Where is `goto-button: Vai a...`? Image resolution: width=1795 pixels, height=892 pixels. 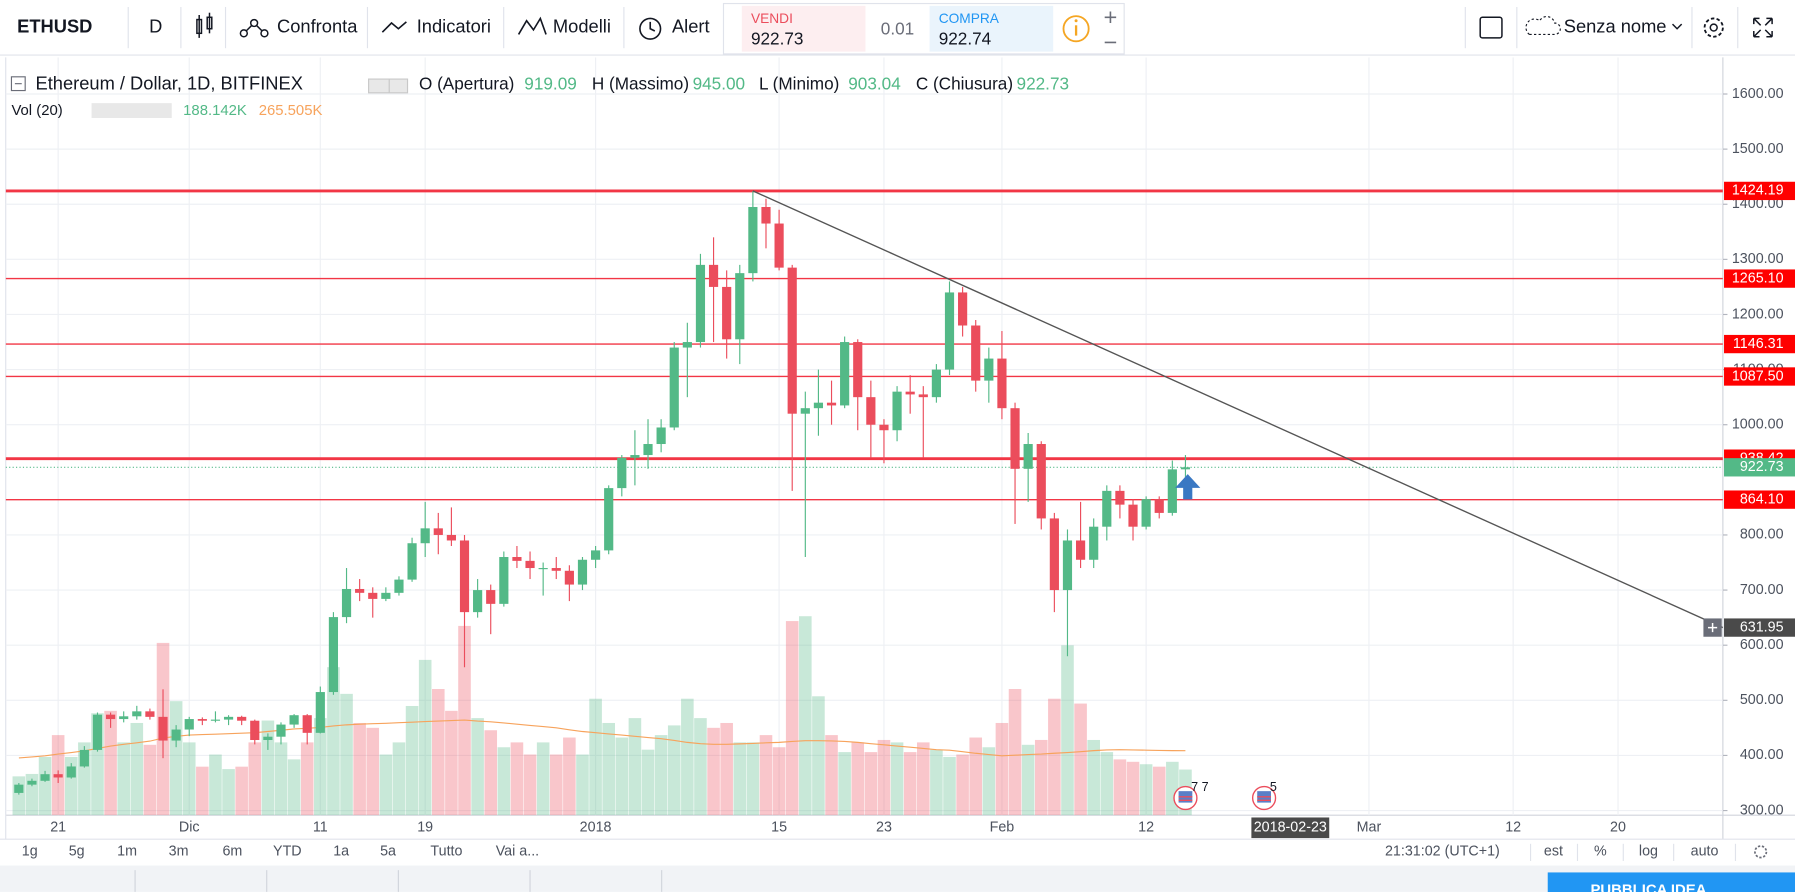 goto-button: Vai a... is located at coordinates (517, 852).